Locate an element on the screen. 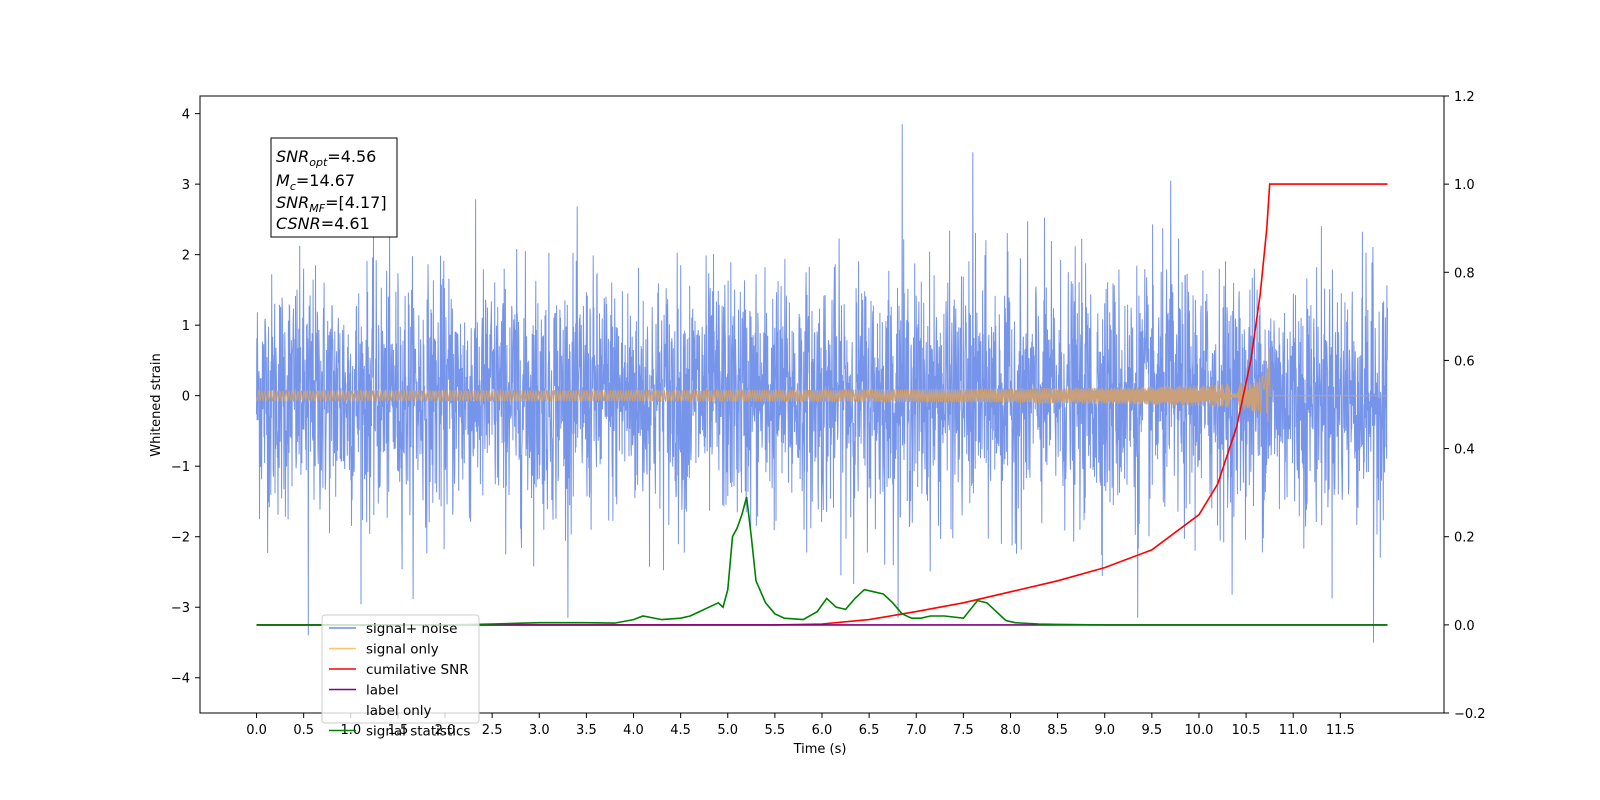  legend-label: label is located at coordinates (382, 691).